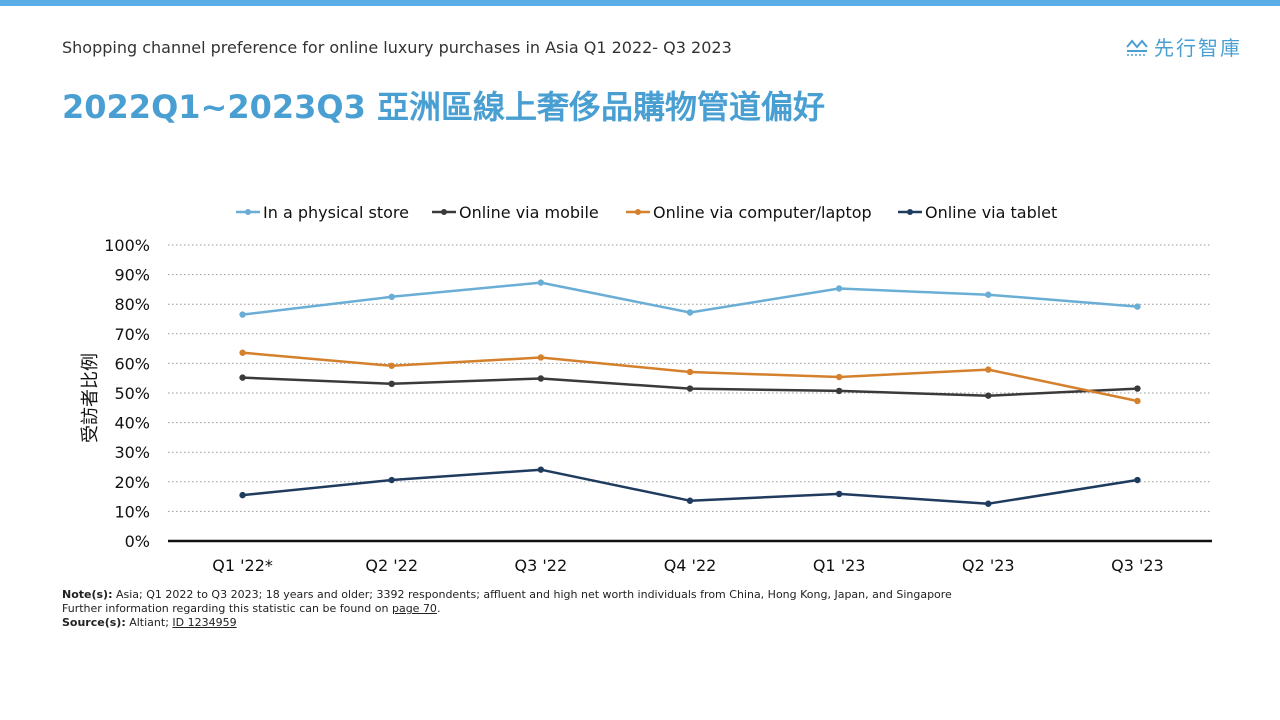 The height and width of the screenshot is (720, 1280). What do you see at coordinates (149, 622) in the screenshot?
I see `source-text: Altiant;` at bounding box center [149, 622].